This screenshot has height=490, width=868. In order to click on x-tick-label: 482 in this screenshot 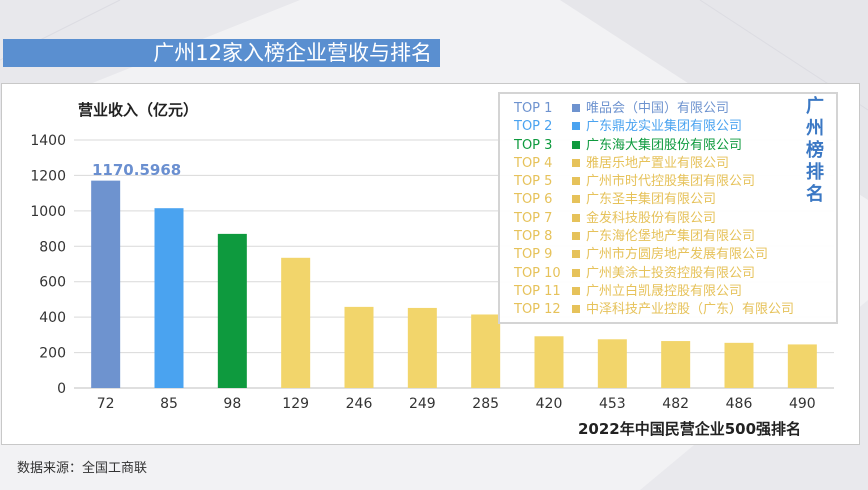, I will do `click(675, 404)`.